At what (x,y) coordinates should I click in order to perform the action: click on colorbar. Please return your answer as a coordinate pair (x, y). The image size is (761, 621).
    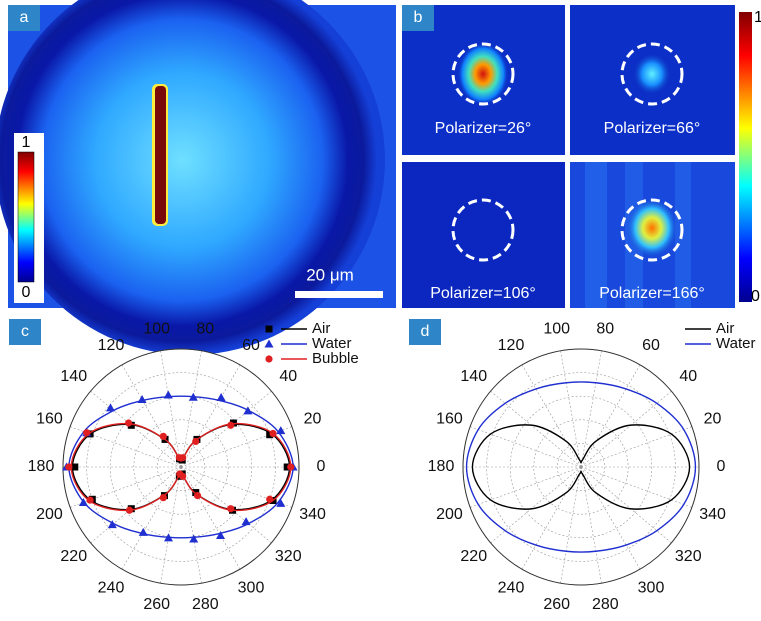
    Looking at the image, I should click on (745, 157).